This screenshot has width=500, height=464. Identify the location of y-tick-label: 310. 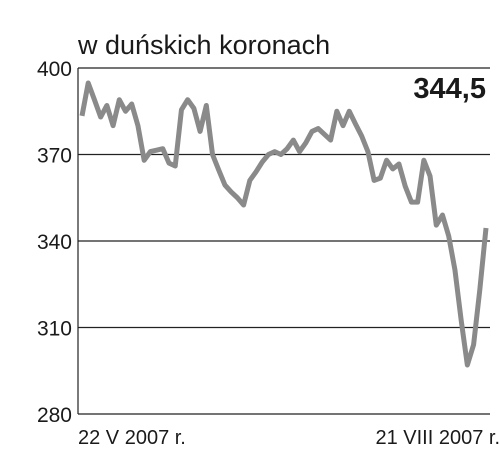
(54, 329).